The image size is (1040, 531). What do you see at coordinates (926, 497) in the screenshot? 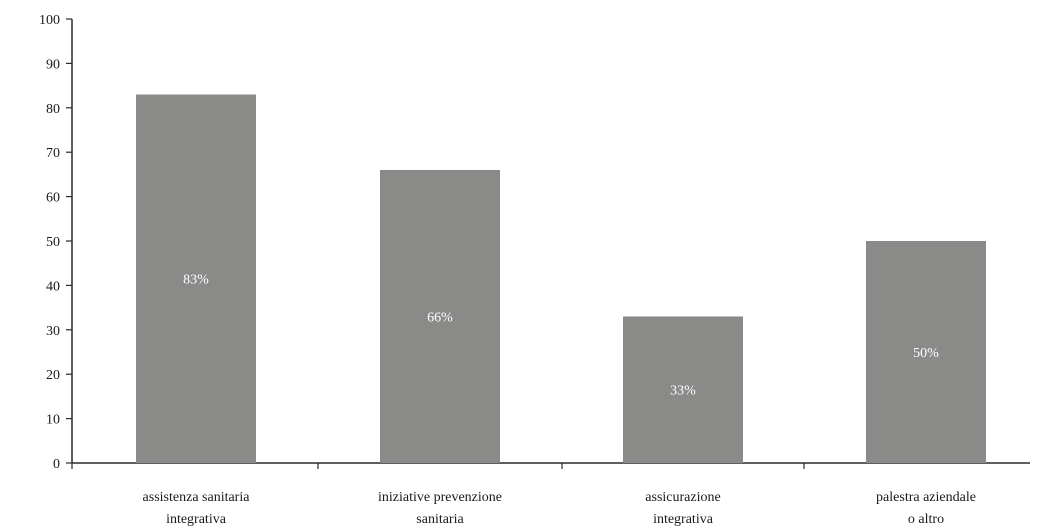
I see `category-label: palestra aziendale` at bounding box center [926, 497].